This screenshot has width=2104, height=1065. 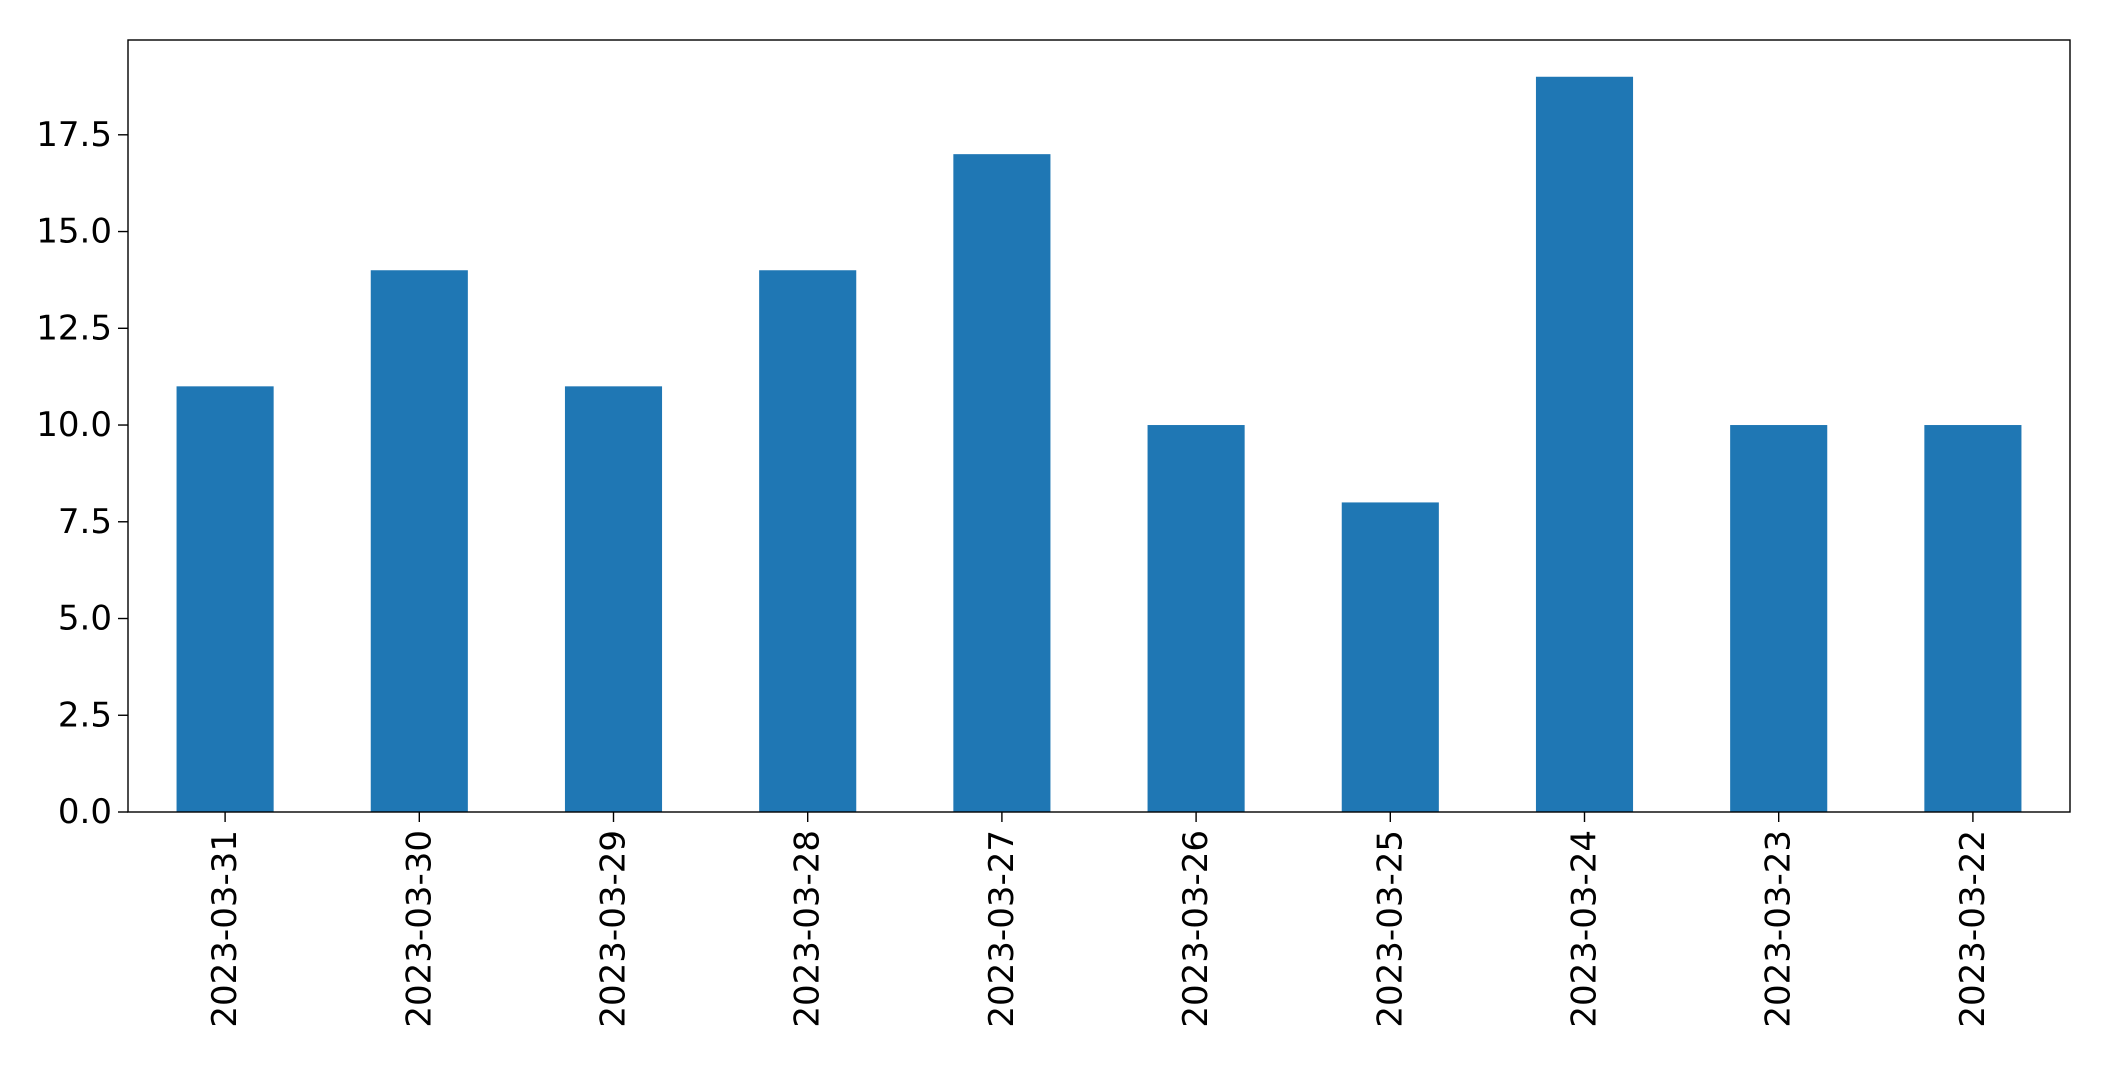 What do you see at coordinates (808, 929) in the screenshot?
I see `x-tick-label: 2023-03-28` at bounding box center [808, 929].